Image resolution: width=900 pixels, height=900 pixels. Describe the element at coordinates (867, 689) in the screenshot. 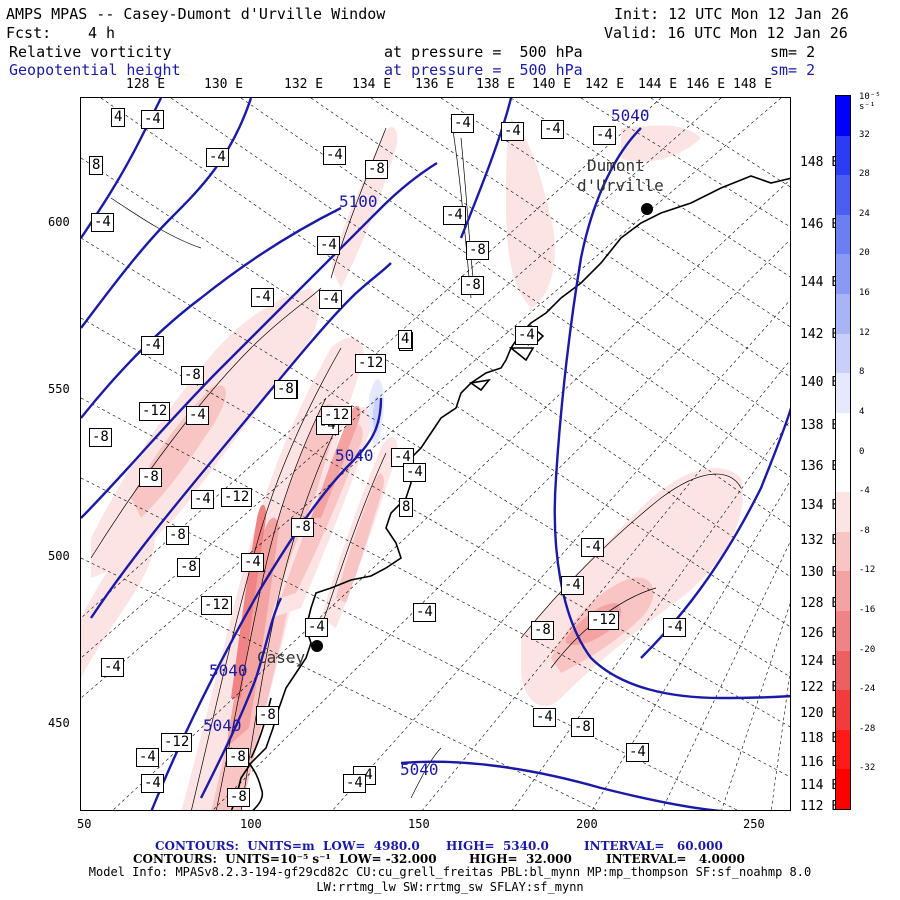

I see `colorbar-label: -24` at that location.